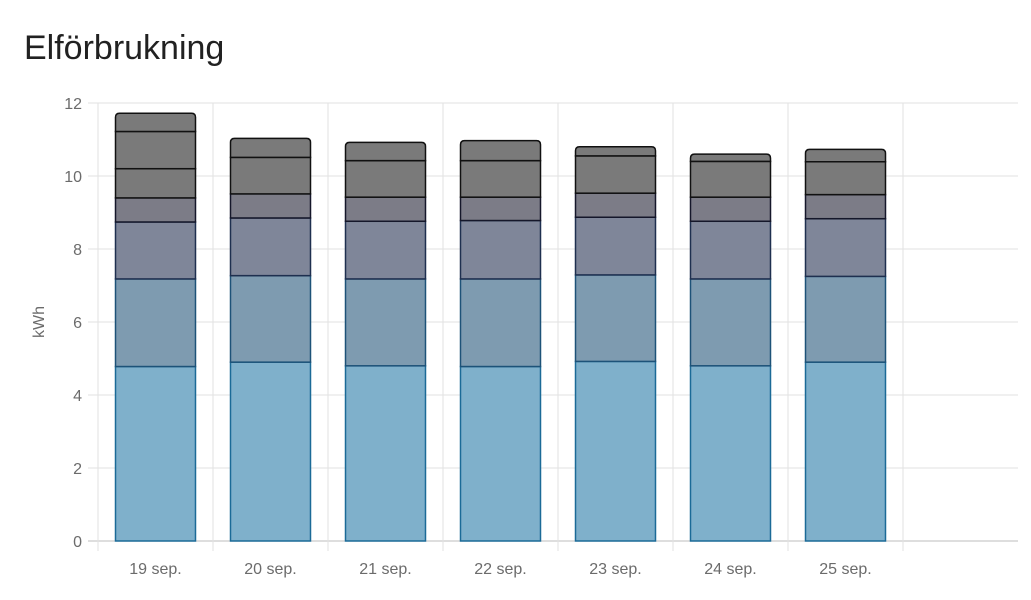 This screenshot has height=600, width=1031. What do you see at coordinates (77, 250) in the screenshot?
I see `y-tick-label: 8` at bounding box center [77, 250].